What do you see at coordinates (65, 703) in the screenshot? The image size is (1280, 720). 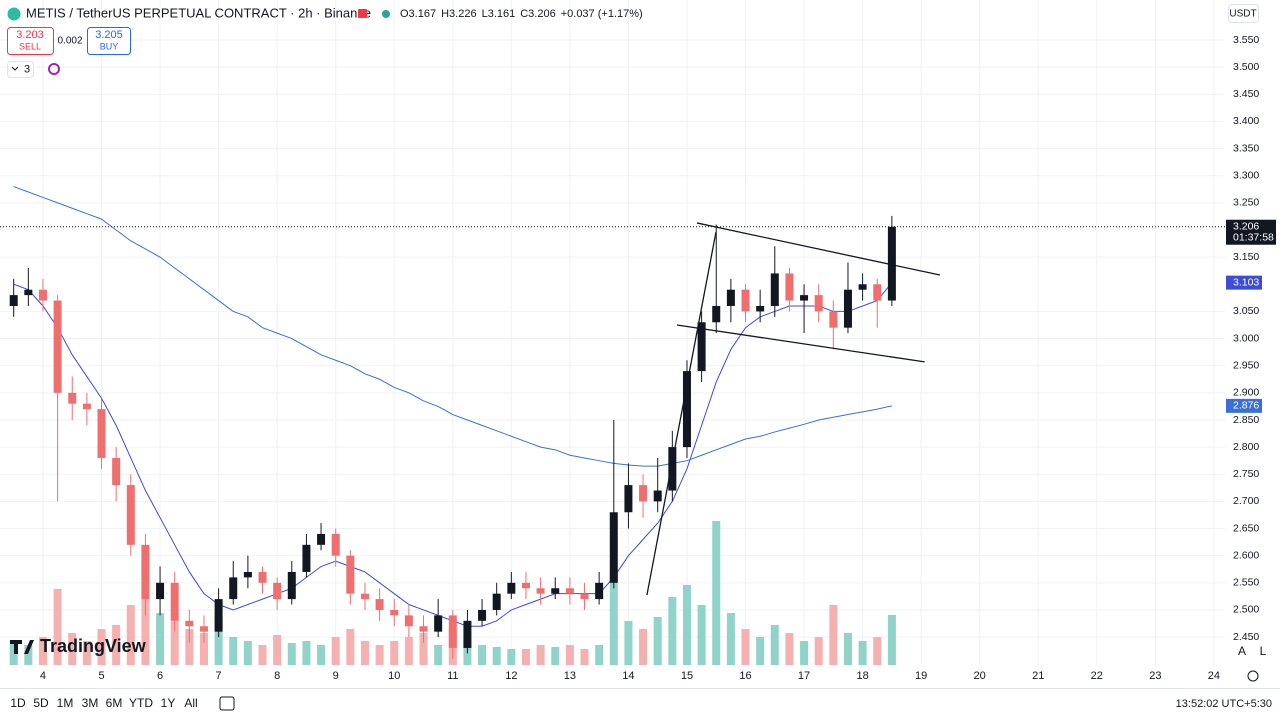 I see `range-button: 1M` at bounding box center [65, 703].